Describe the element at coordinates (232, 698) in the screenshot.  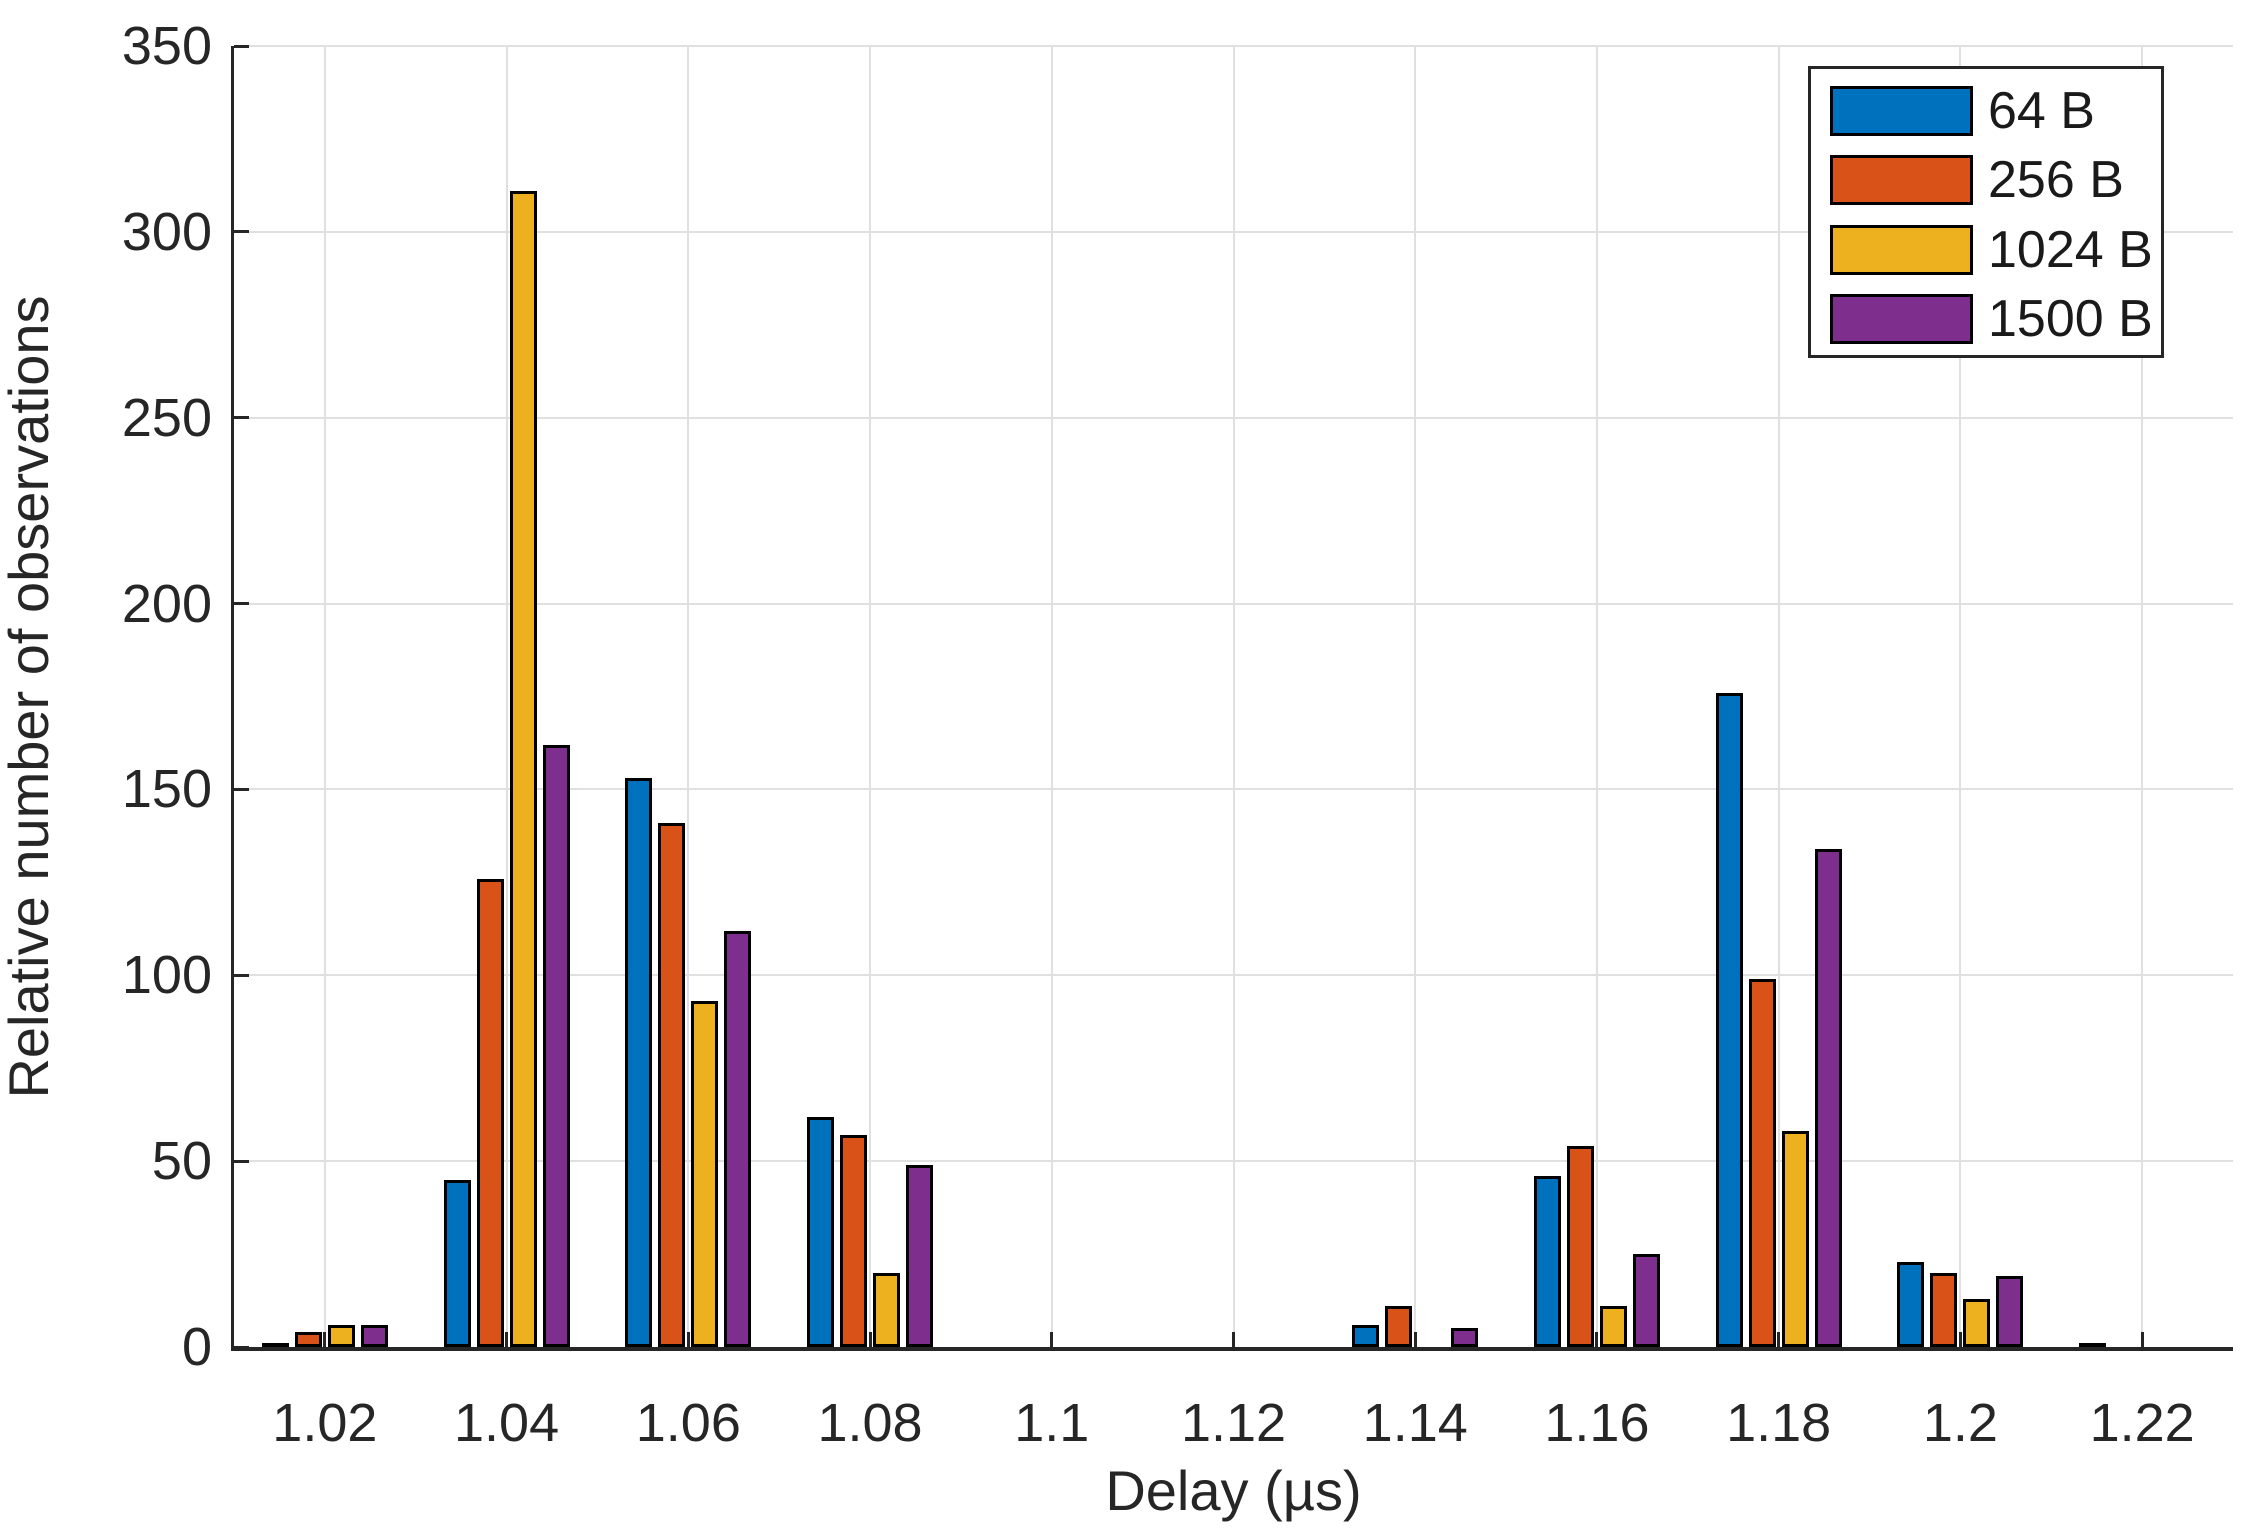
I see `y-axis-line` at that location.